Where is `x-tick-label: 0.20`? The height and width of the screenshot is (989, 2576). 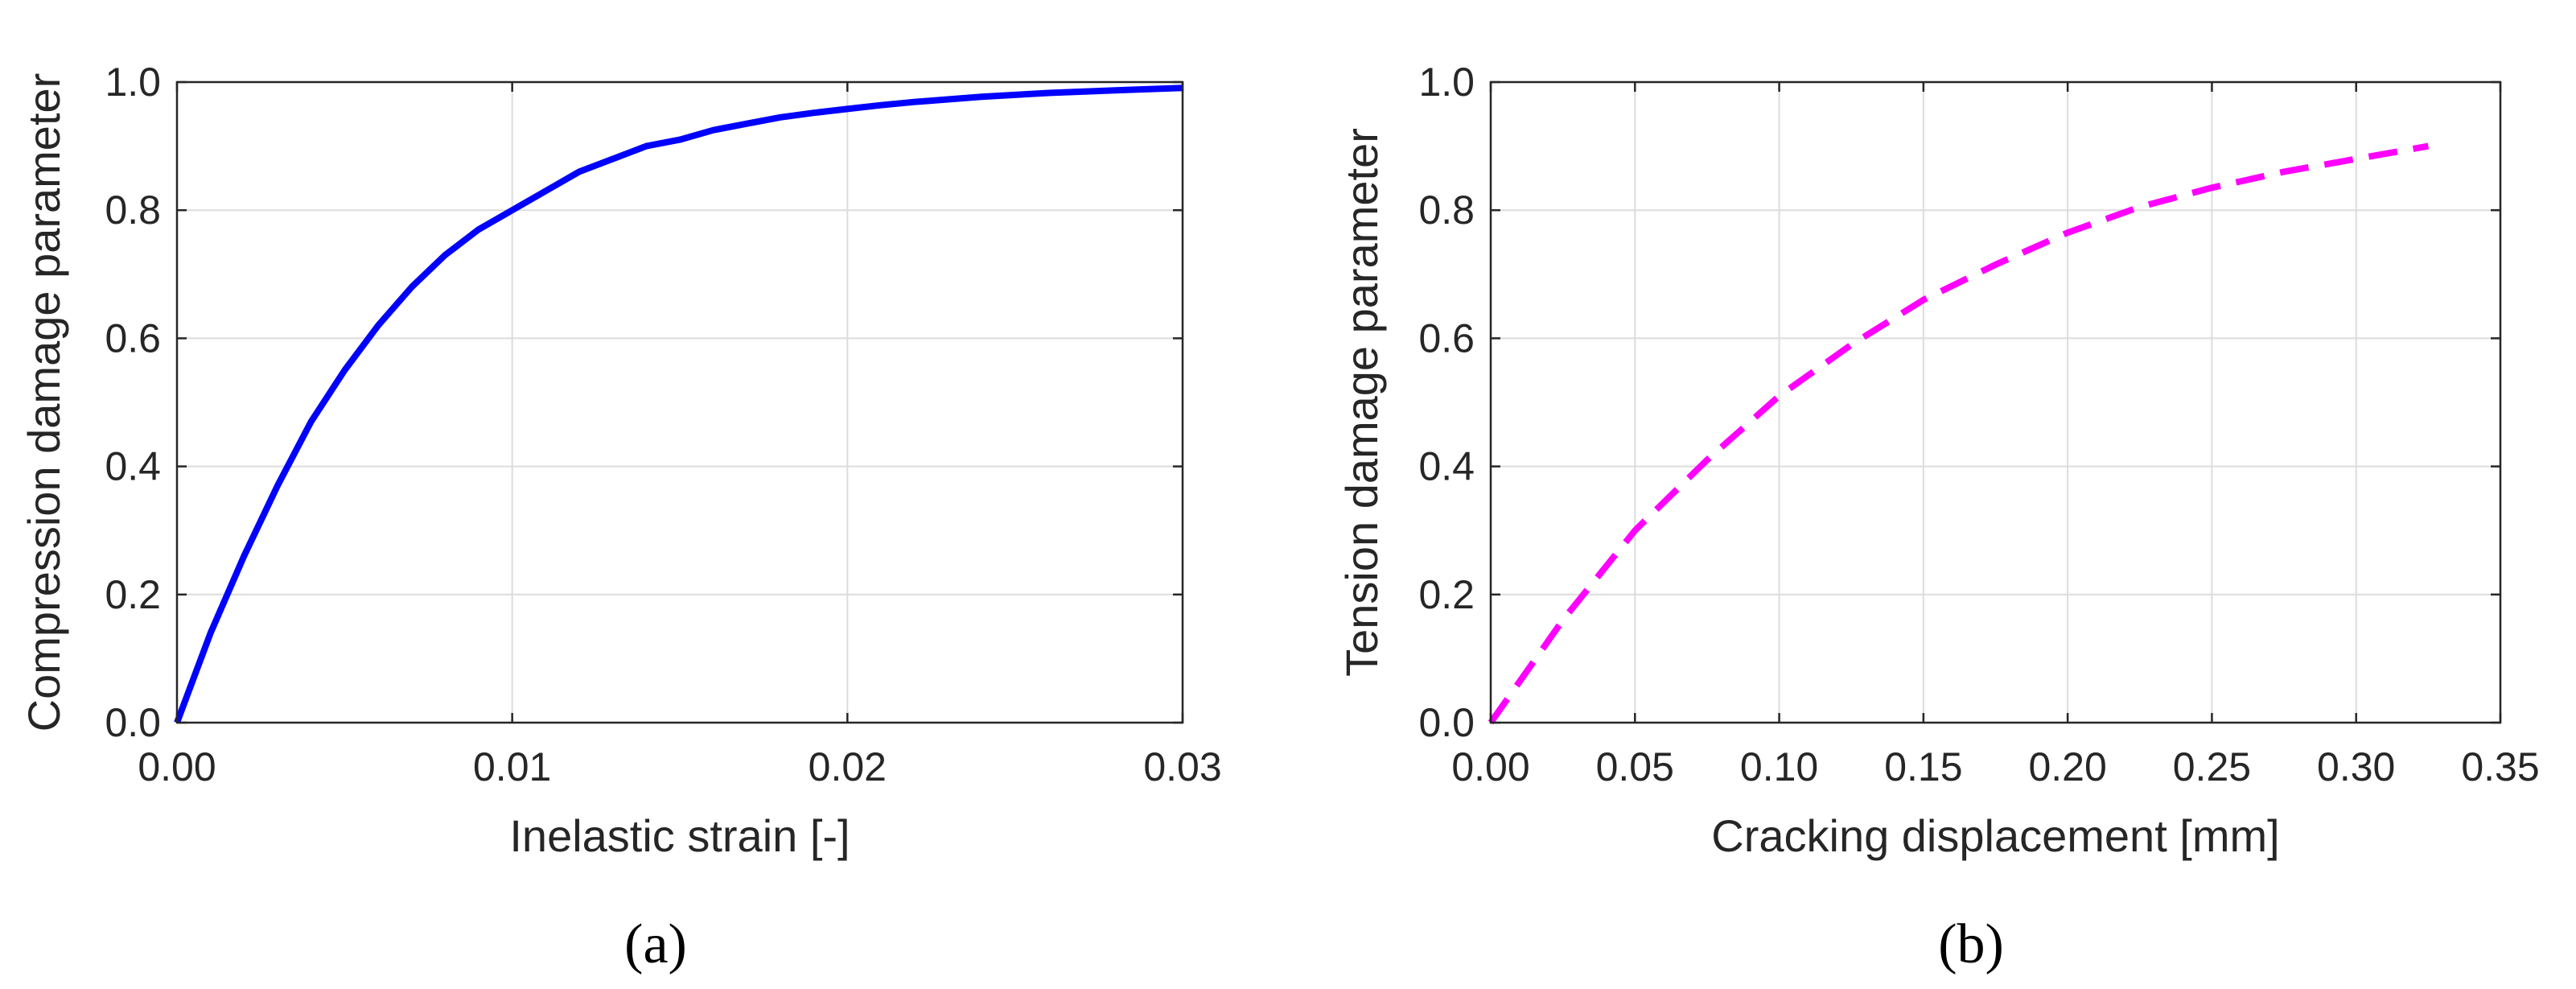
x-tick-label: 0.20 is located at coordinates (2067, 766).